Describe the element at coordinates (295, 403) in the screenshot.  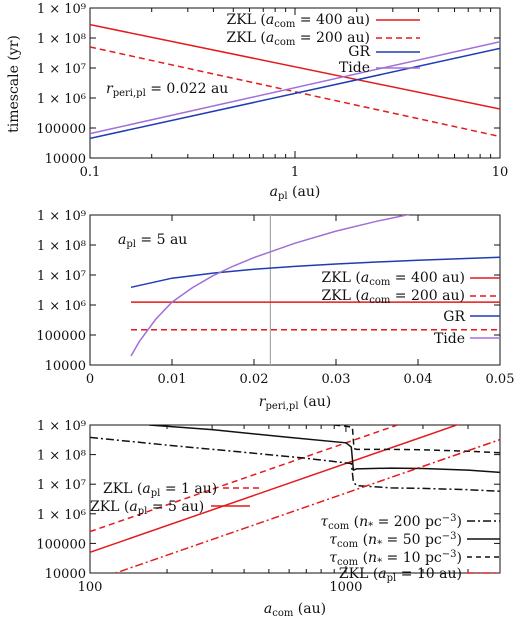
I see `x-axis-label: rperi,pl (au)` at that location.